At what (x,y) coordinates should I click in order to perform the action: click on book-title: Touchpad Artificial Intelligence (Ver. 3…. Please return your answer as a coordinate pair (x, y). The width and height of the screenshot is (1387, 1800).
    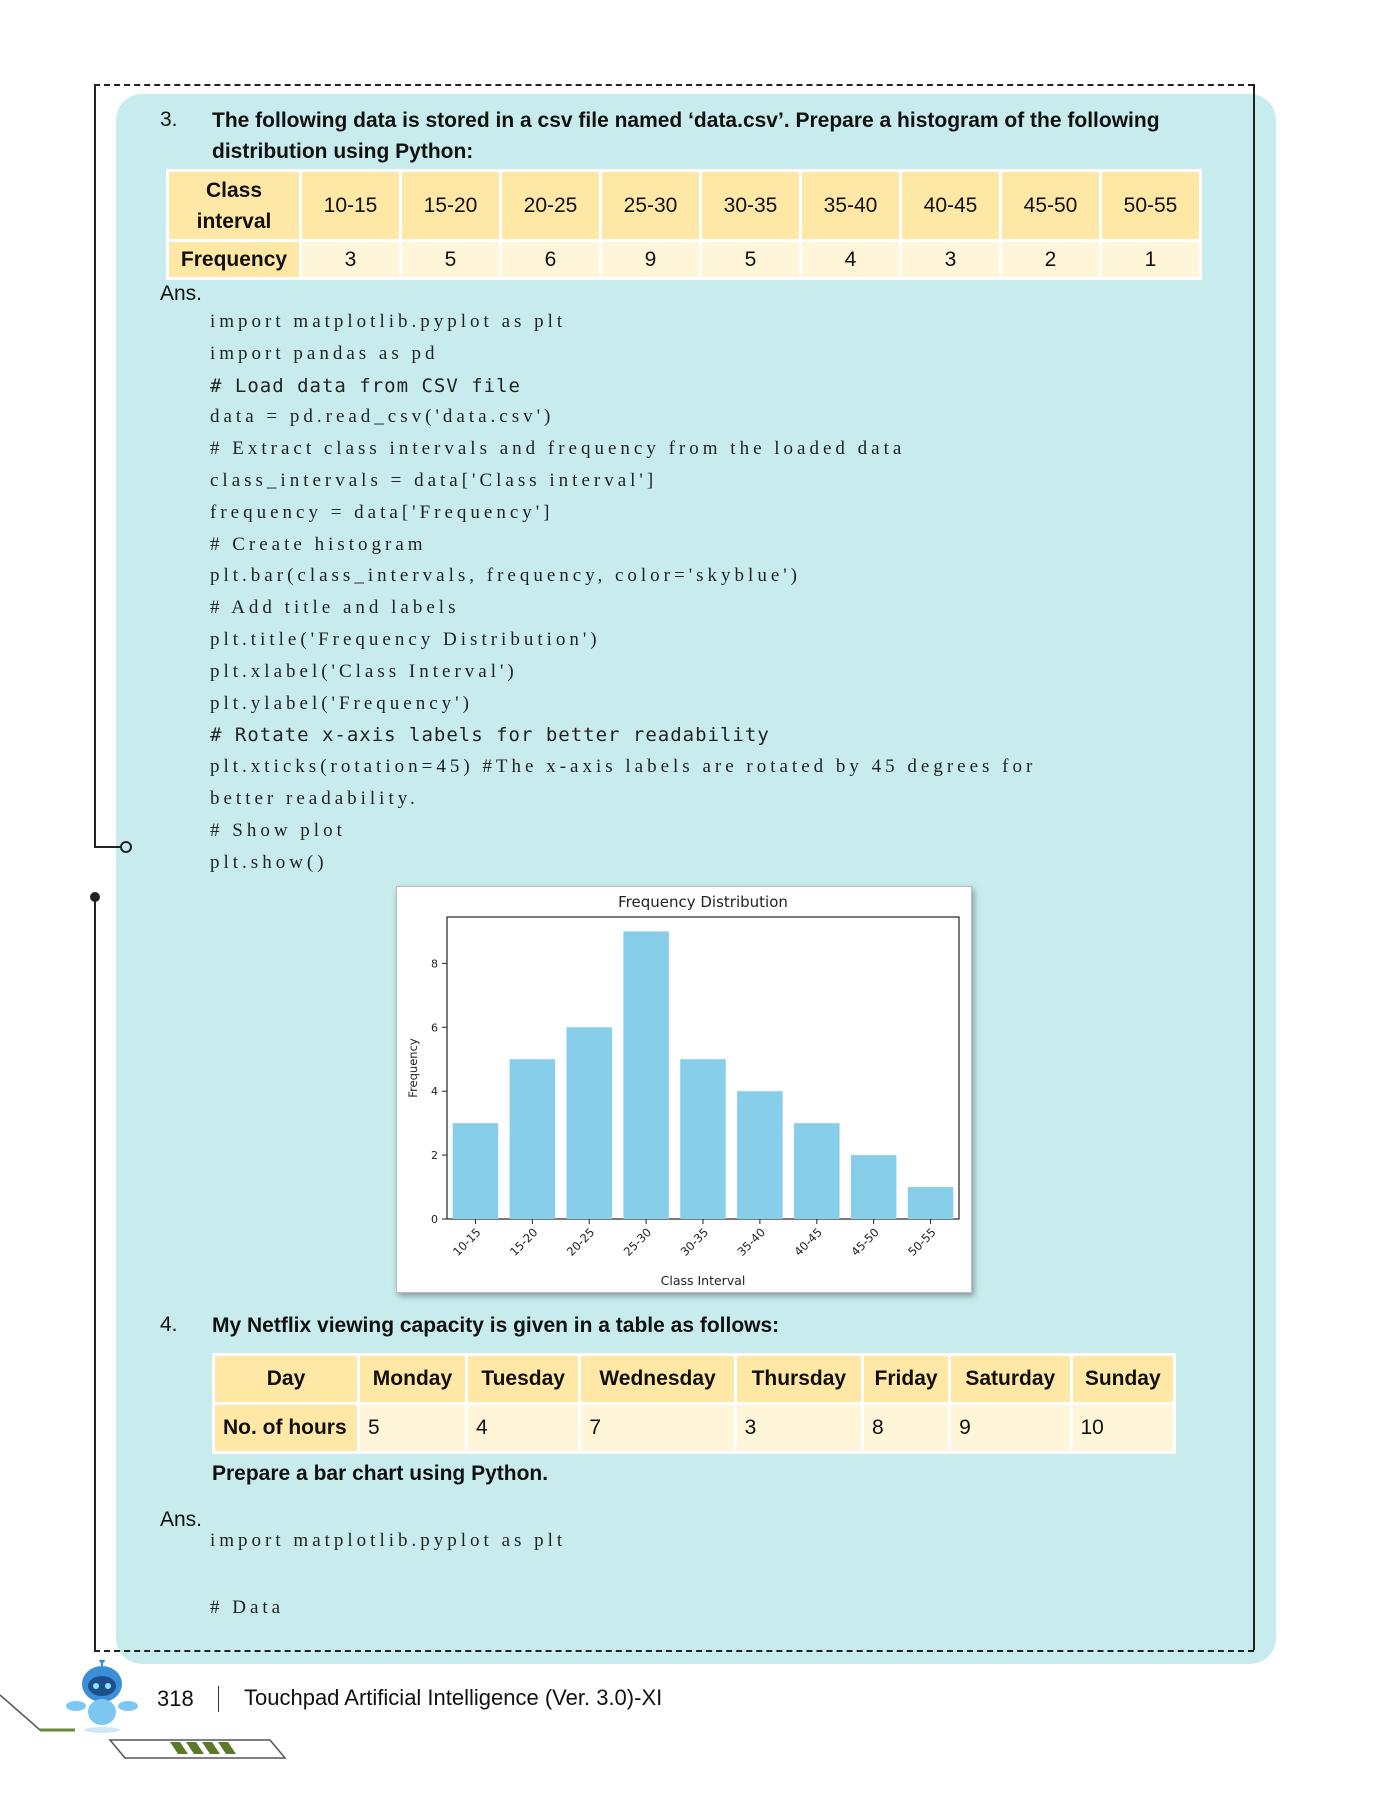
    Looking at the image, I should click on (453, 1697).